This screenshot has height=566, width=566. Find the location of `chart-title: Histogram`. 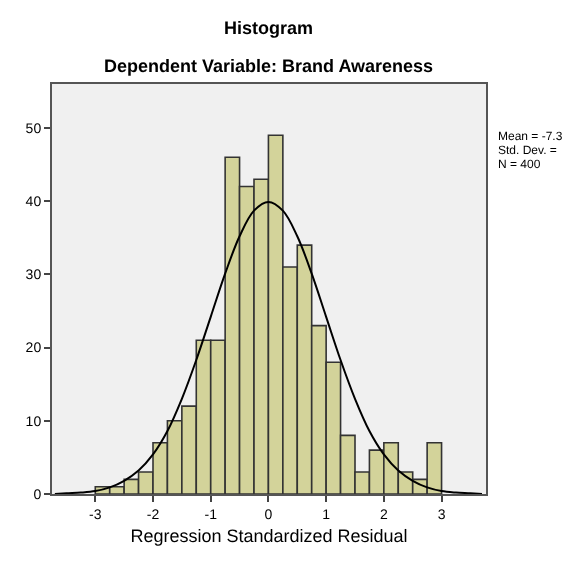

chart-title: Histogram is located at coordinates (269, 28).